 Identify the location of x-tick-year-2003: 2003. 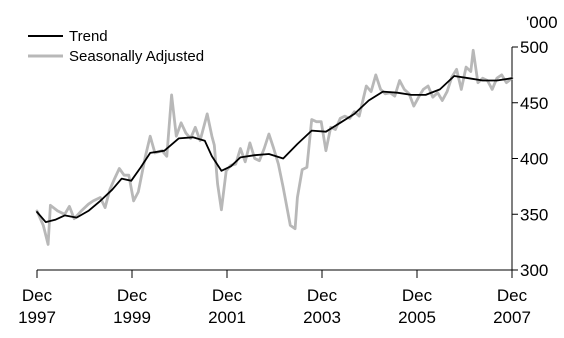
(322, 317).